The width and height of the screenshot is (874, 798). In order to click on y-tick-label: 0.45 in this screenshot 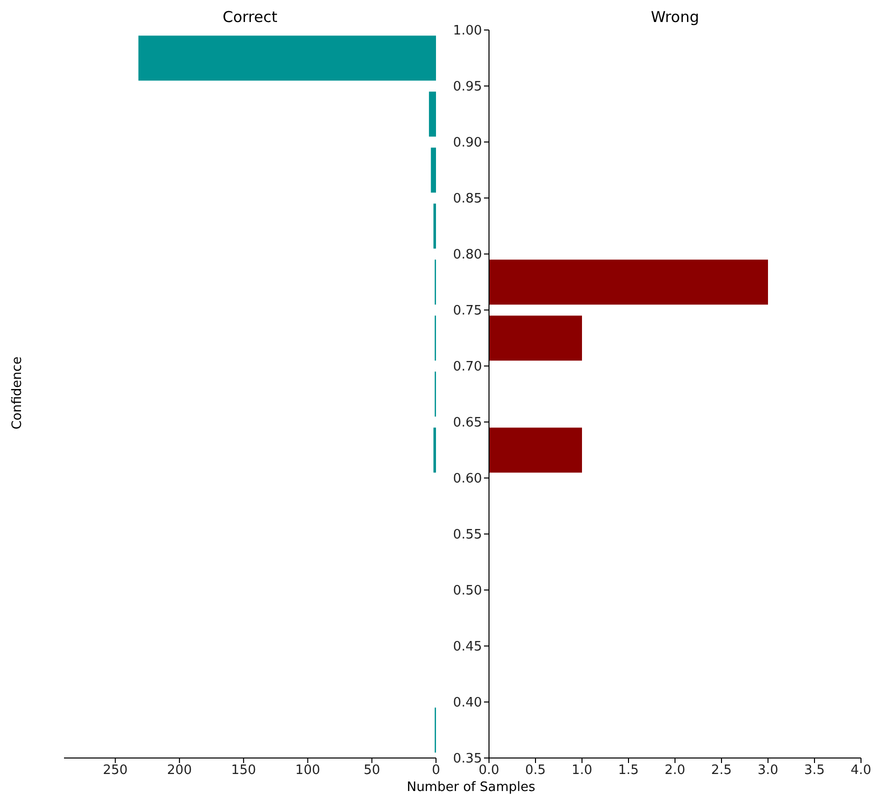, I will do `click(467, 647)`.